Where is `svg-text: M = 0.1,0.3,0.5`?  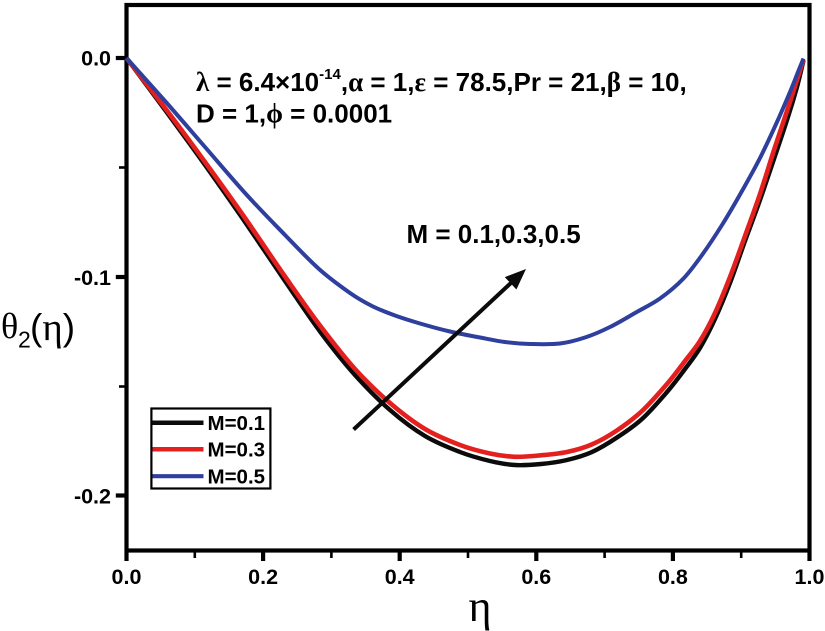
svg-text: M = 0.1,0.3,0.5 is located at coordinates (494, 234).